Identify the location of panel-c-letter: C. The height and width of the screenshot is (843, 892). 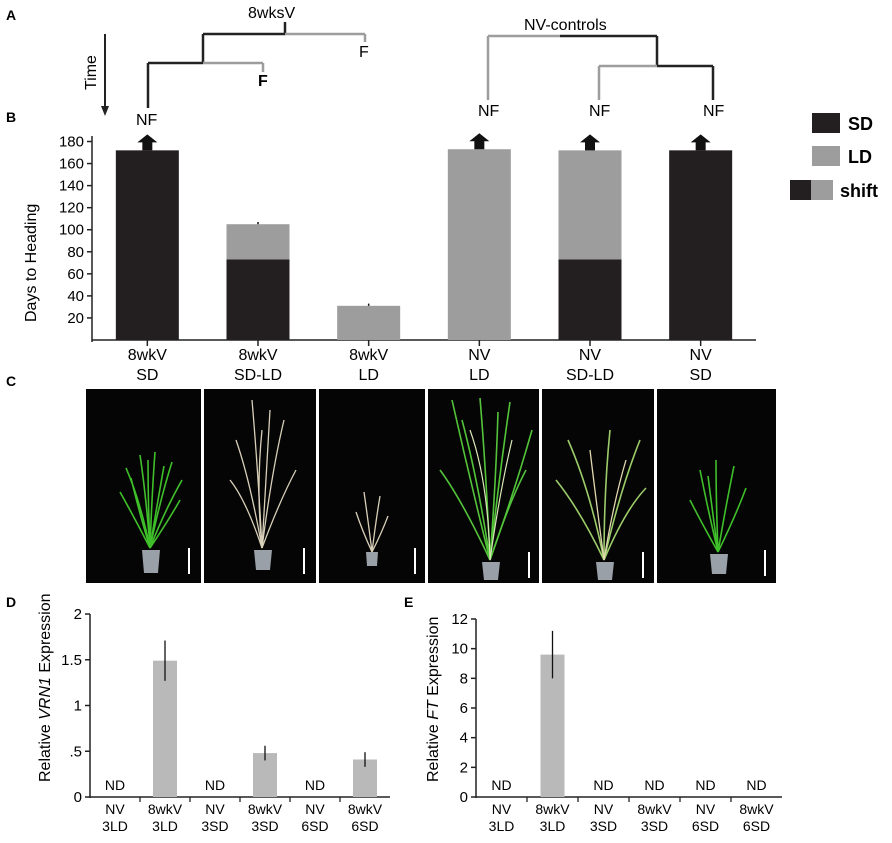
(11, 381).